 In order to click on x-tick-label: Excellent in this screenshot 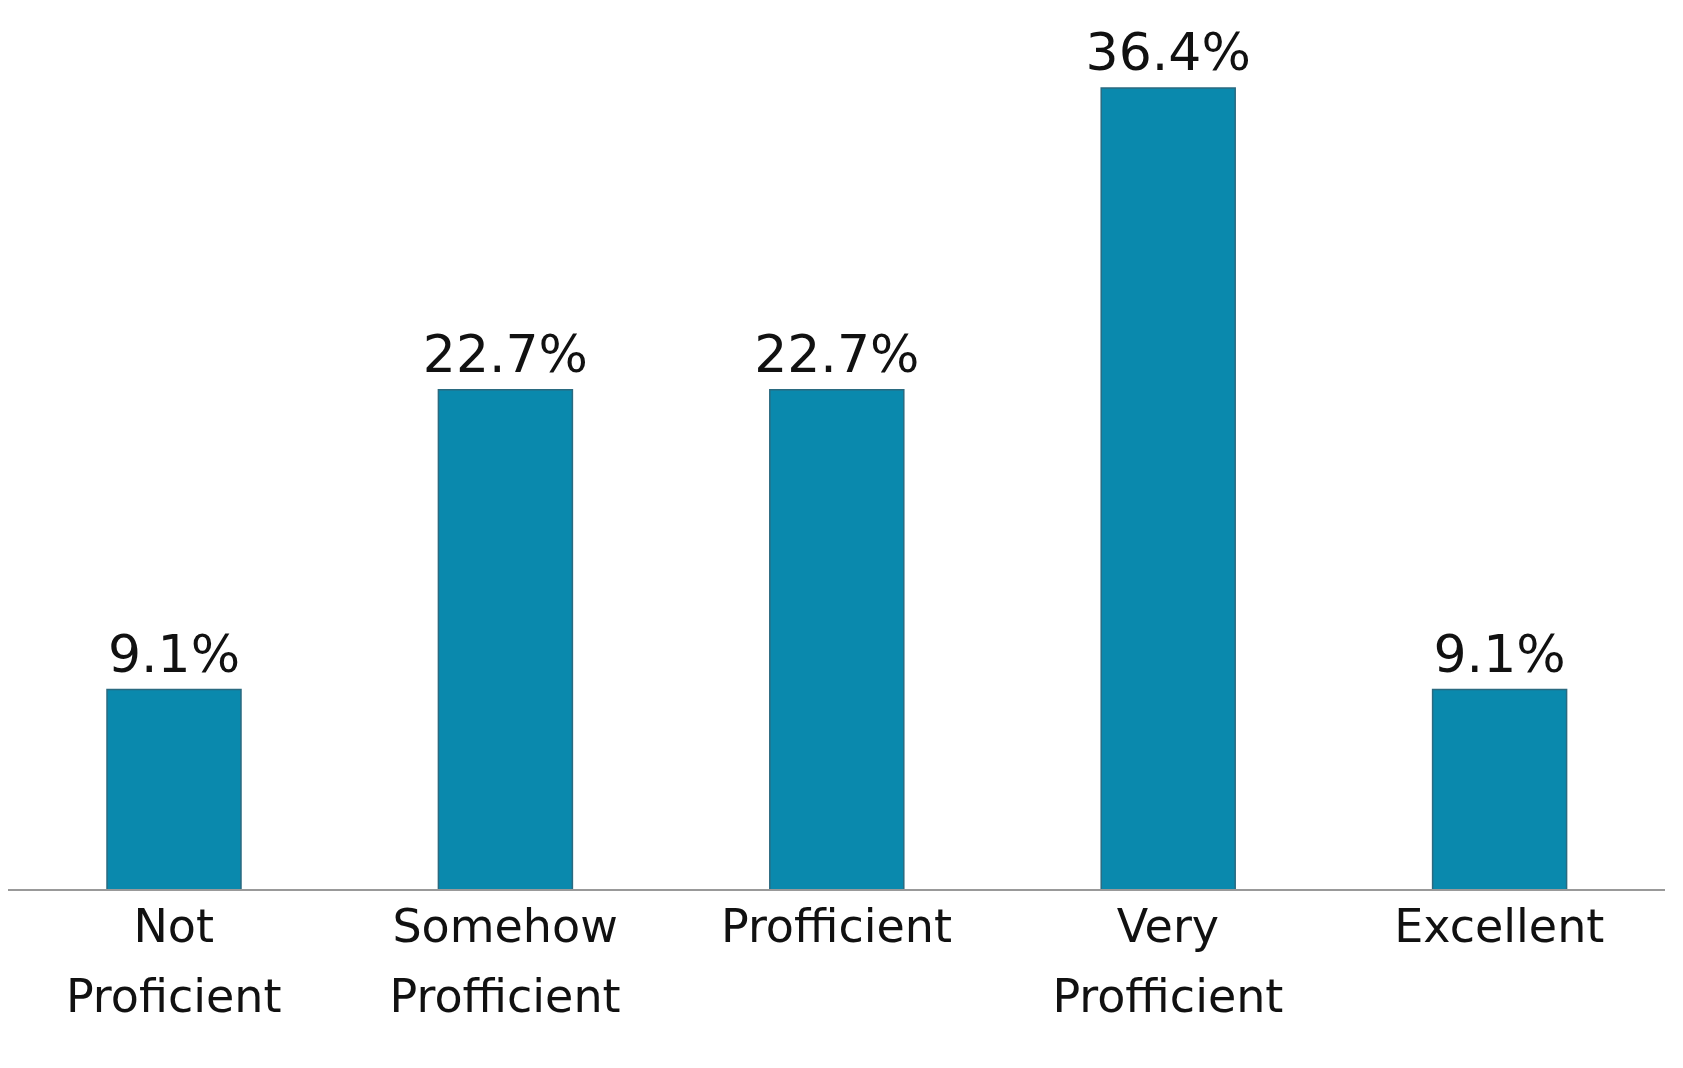, I will do `click(1499, 926)`.